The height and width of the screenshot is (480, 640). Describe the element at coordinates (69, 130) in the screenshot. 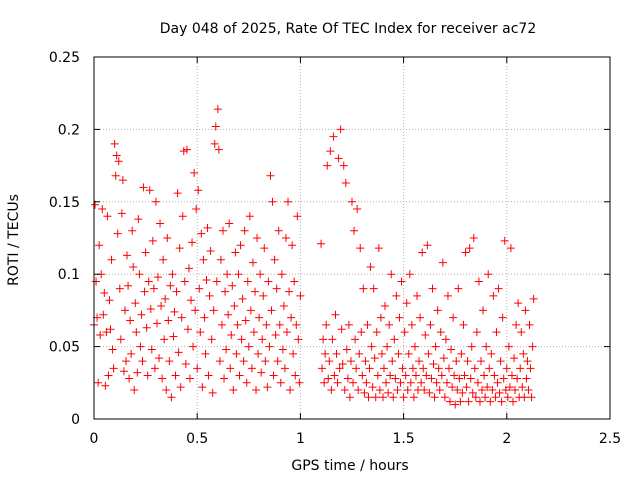

I see `y-tick-label: 0.2` at that location.